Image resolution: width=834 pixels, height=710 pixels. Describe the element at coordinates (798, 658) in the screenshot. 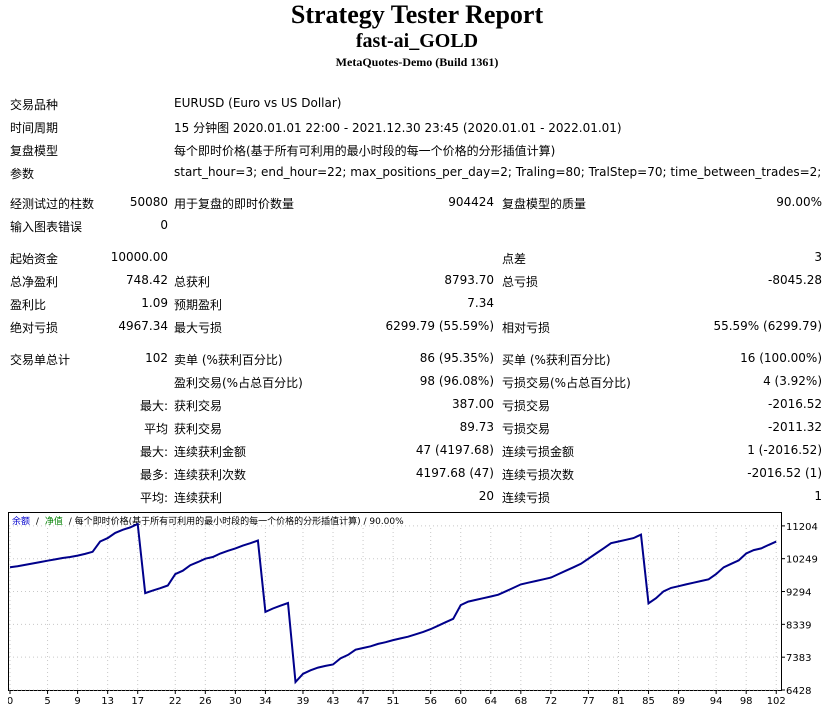

I see `y-tick-label: 7383` at that location.